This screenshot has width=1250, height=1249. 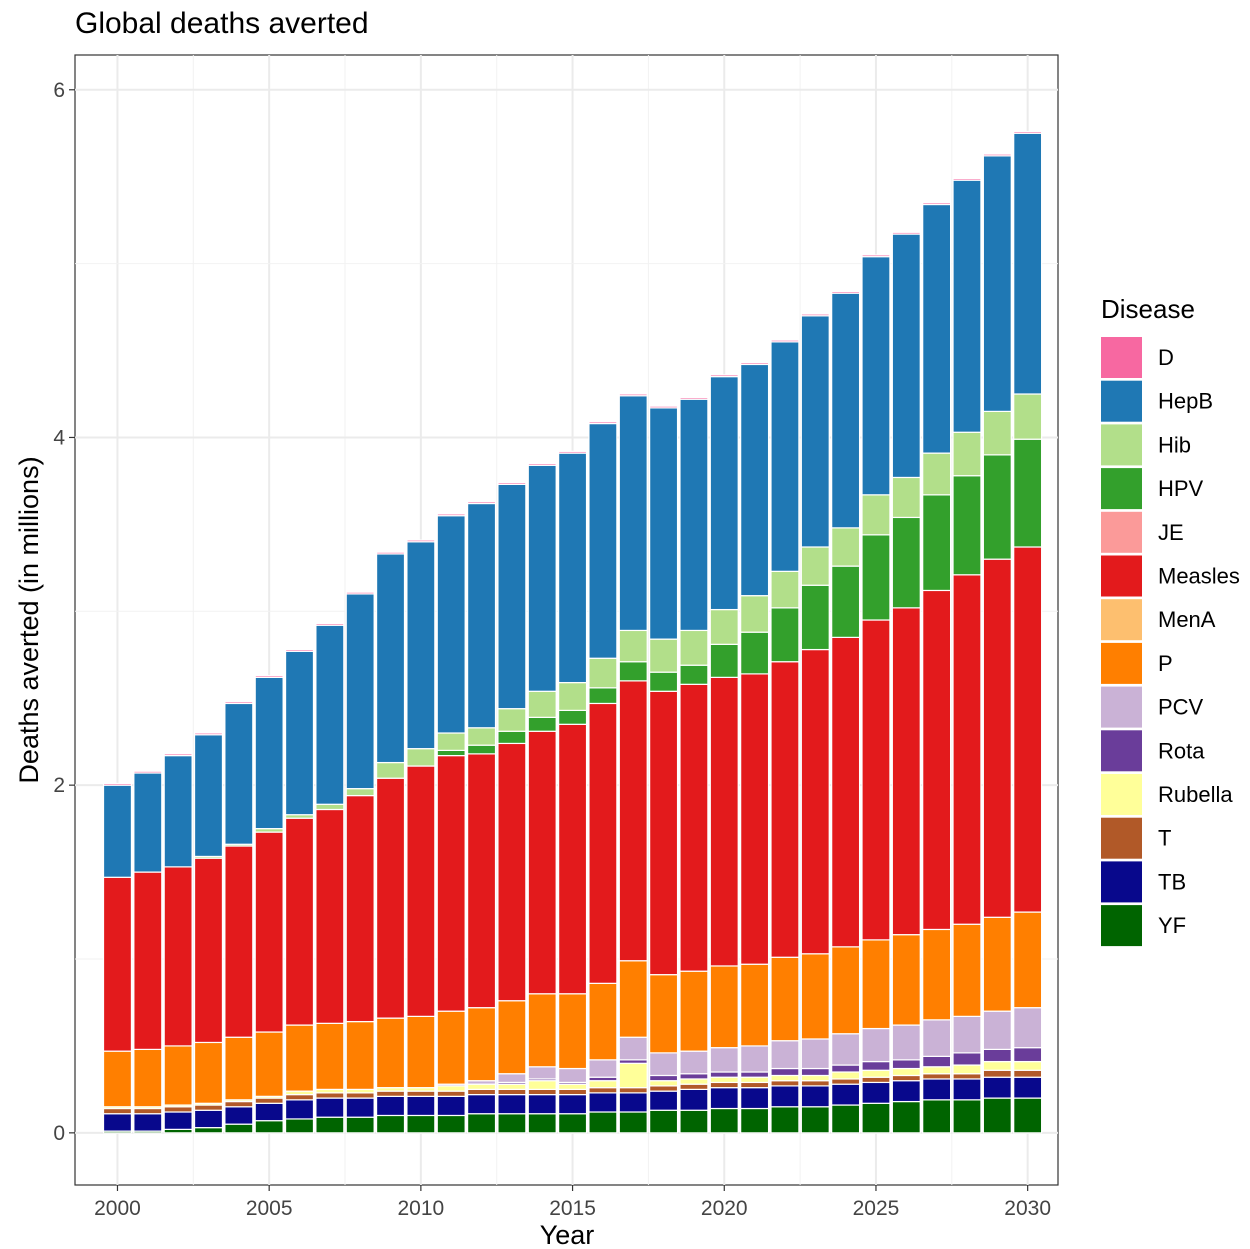 What do you see at coordinates (997, 738) in the screenshot?
I see `bar-segment-measles-2029` at bounding box center [997, 738].